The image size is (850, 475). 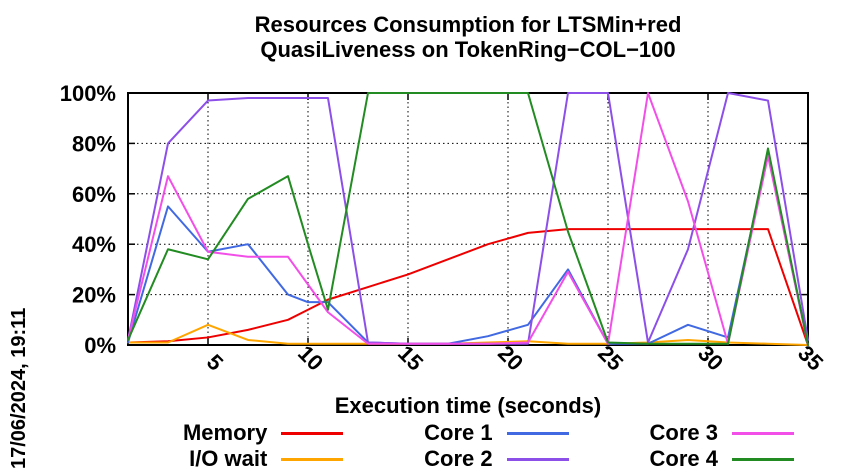 What do you see at coordinates (94, 244) in the screenshot?
I see `y-tick-label: 40%` at bounding box center [94, 244].